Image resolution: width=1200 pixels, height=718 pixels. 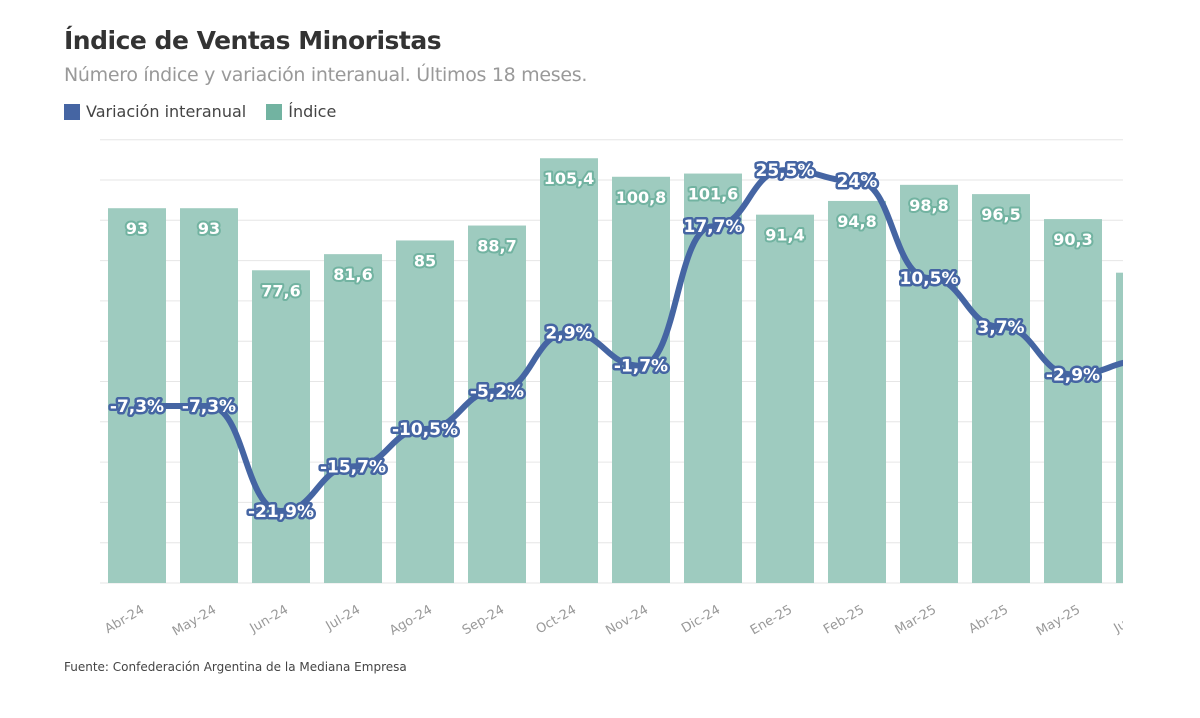 I want to click on line-label: 17,7%, so click(x=713, y=227).